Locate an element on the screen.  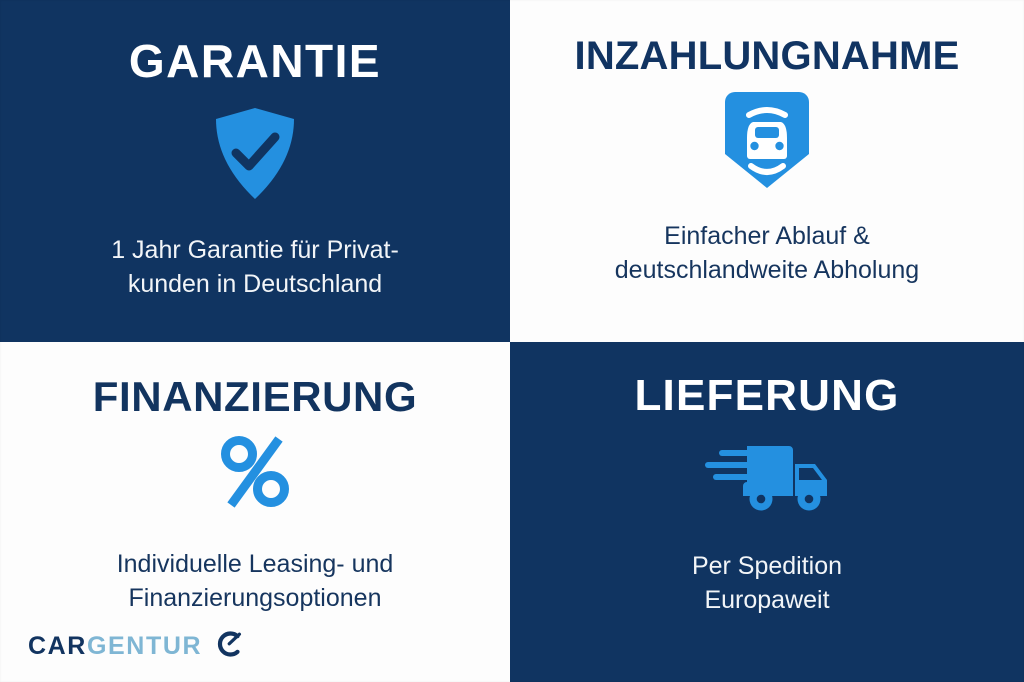
panel-finanzierung-title: FINANZIERUNG is located at coordinates (255, 396).